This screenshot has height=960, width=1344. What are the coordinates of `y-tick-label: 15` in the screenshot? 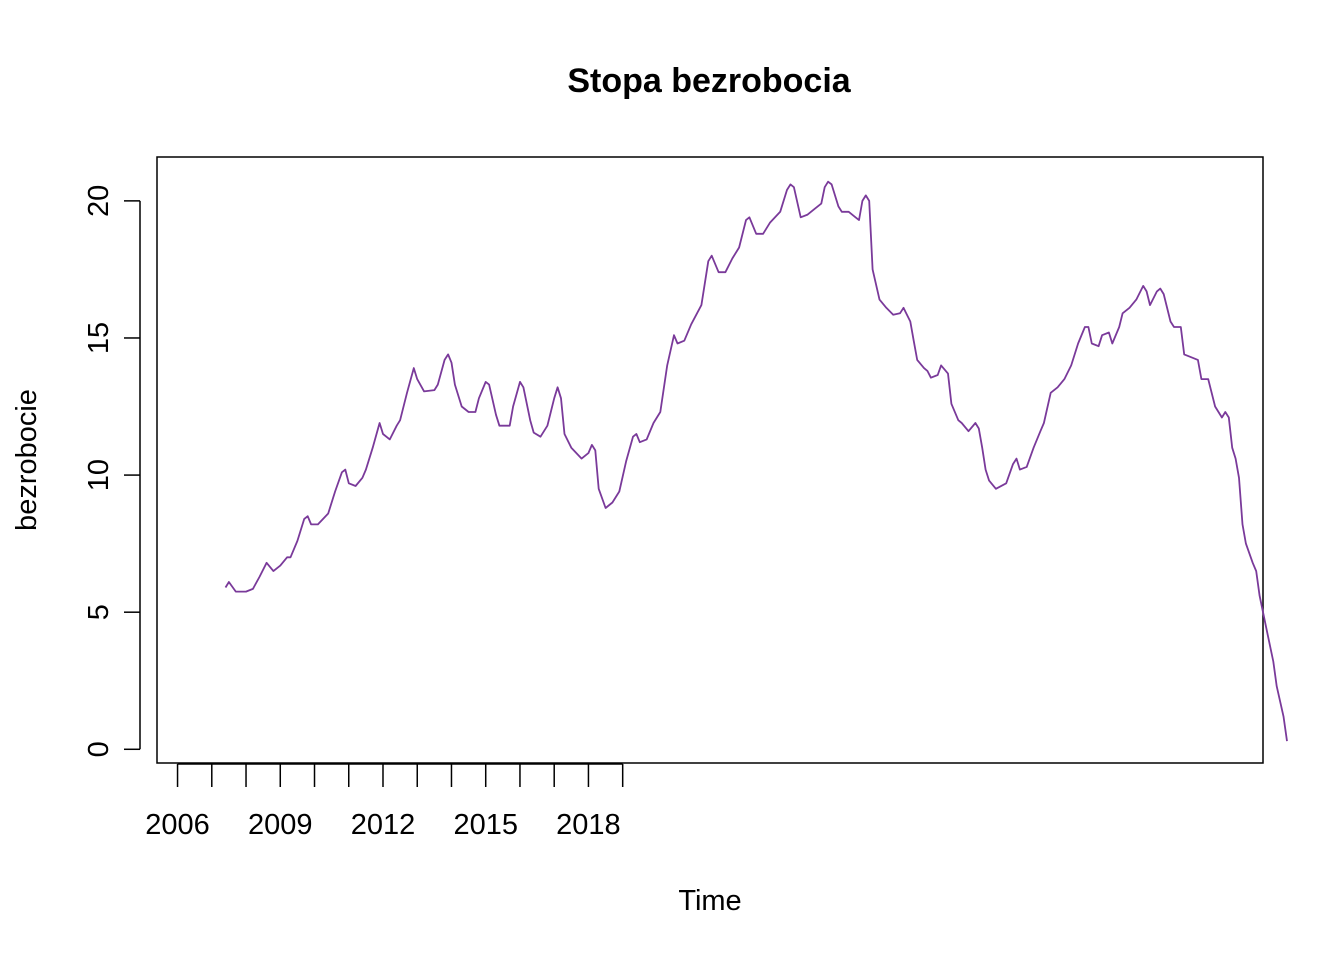 It's located at (99, 338).